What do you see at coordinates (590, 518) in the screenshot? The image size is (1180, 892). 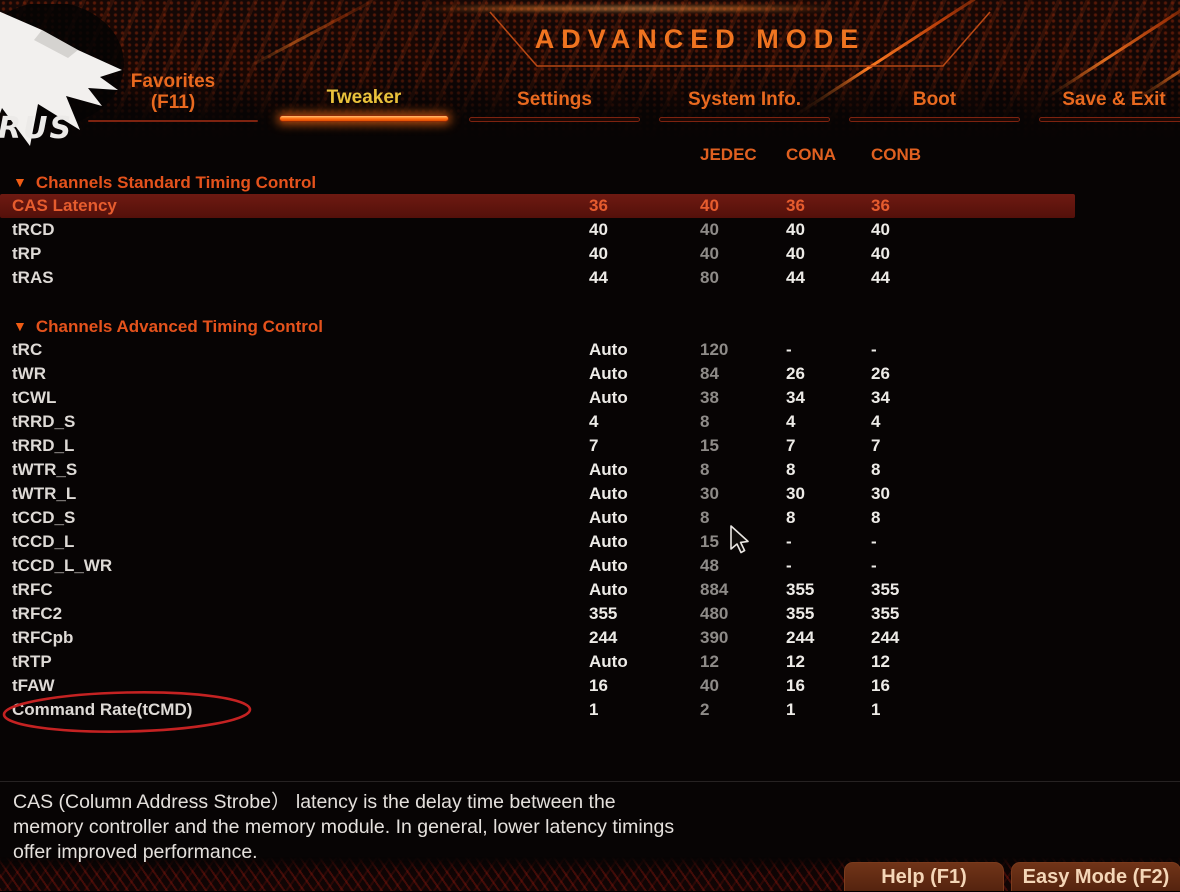 I see `timing-row-tccd-s: tCCD_S Auto 8 8 8` at bounding box center [590, 518].